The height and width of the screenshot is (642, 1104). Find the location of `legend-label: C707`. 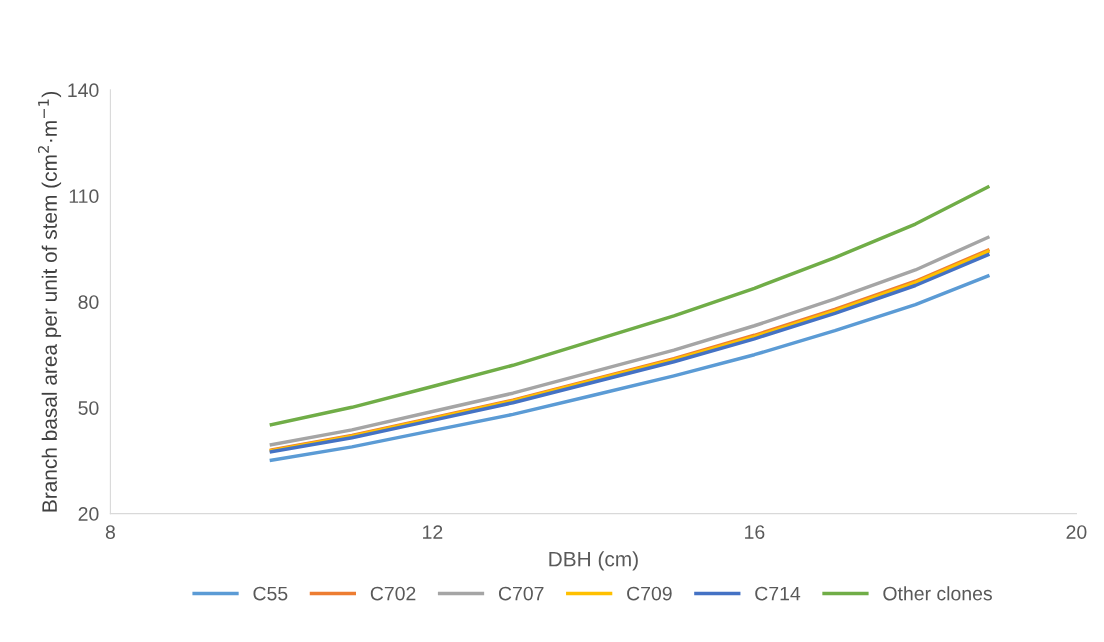

legend-label: C707 is located at coordinates (521, 593).